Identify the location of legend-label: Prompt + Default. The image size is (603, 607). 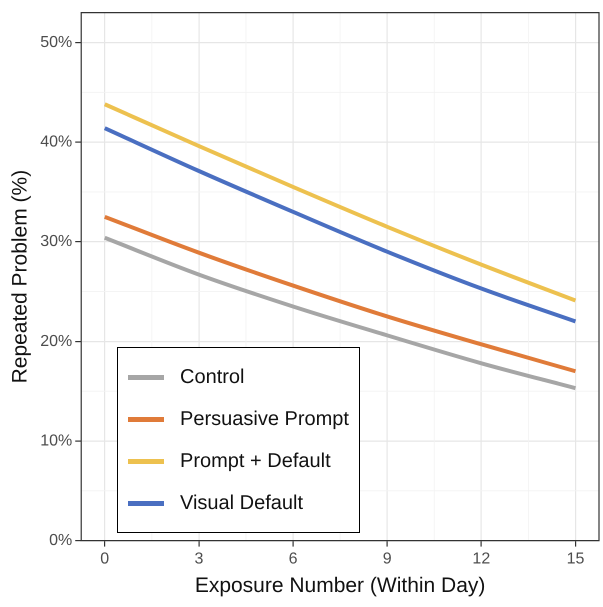
(255, 461).